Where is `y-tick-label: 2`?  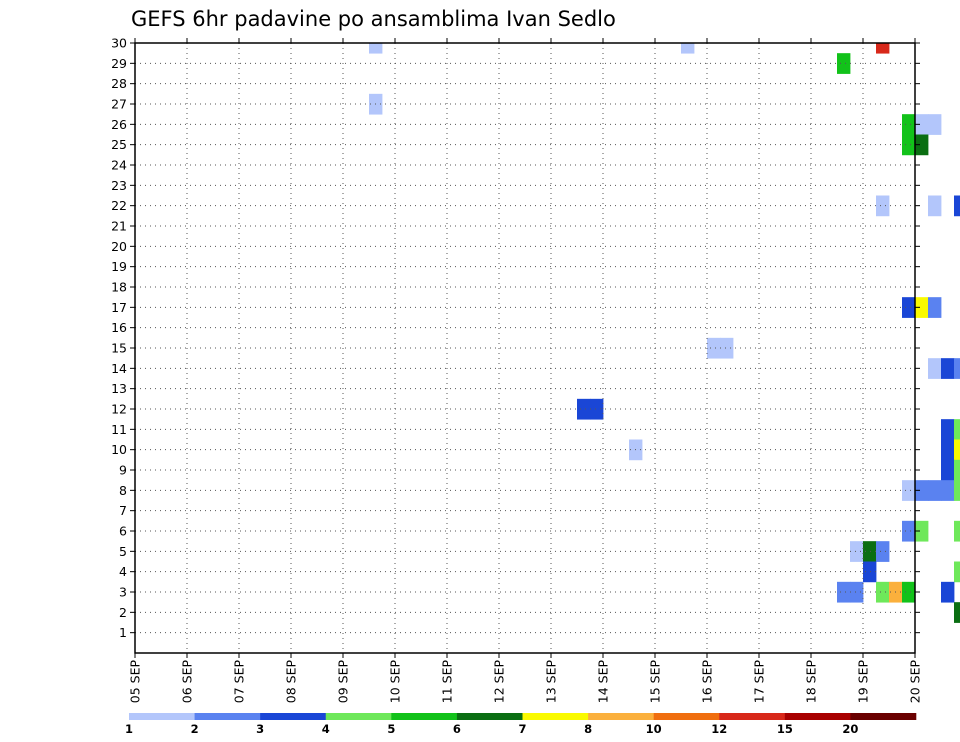 y-tick-label: 2 is located at coordinates (123, 612).